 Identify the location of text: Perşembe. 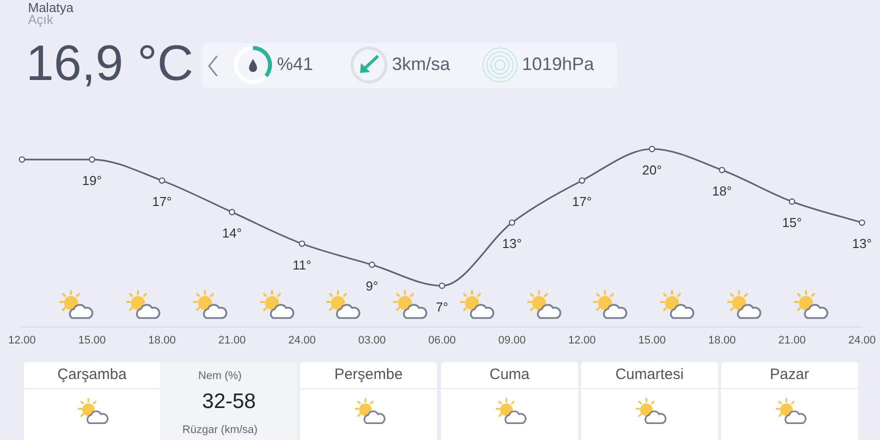
(368, 374).